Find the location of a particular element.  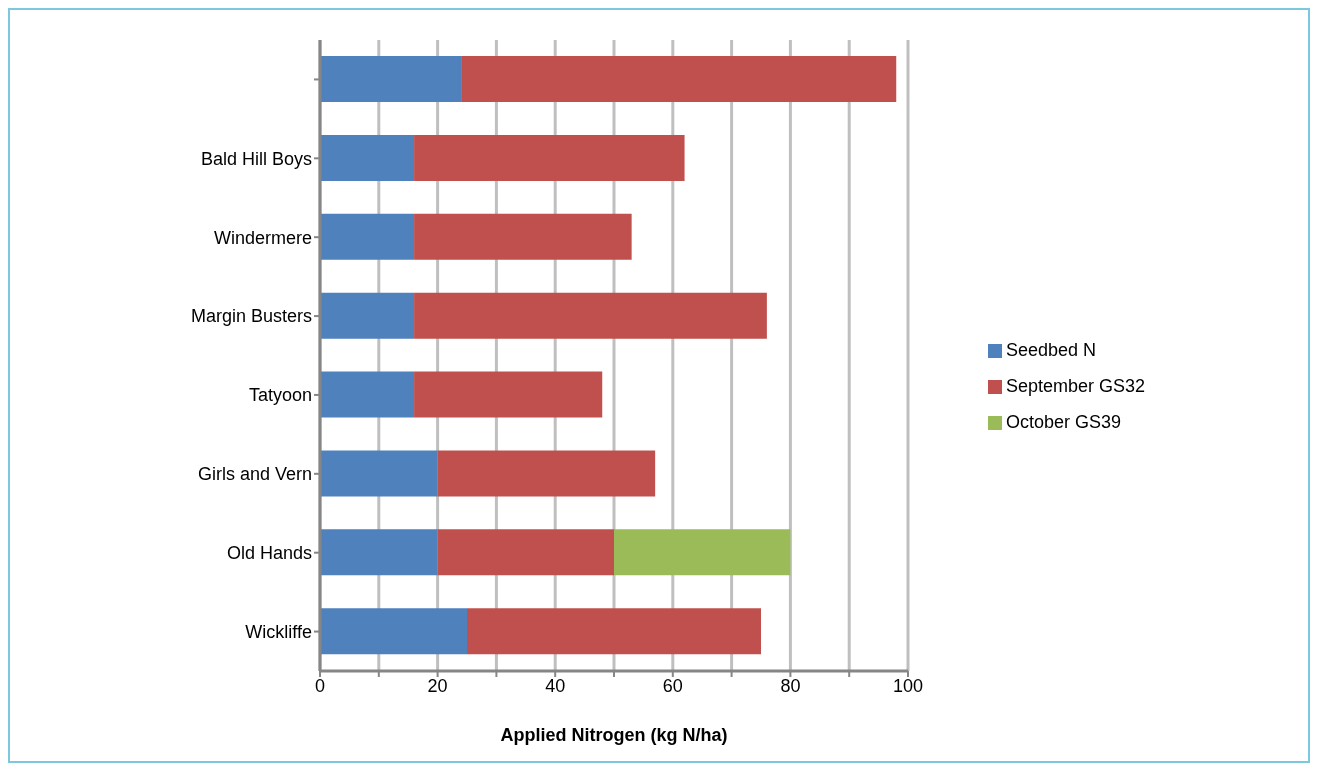

x-tick-label: 60 is located at coordinates (672, 685).